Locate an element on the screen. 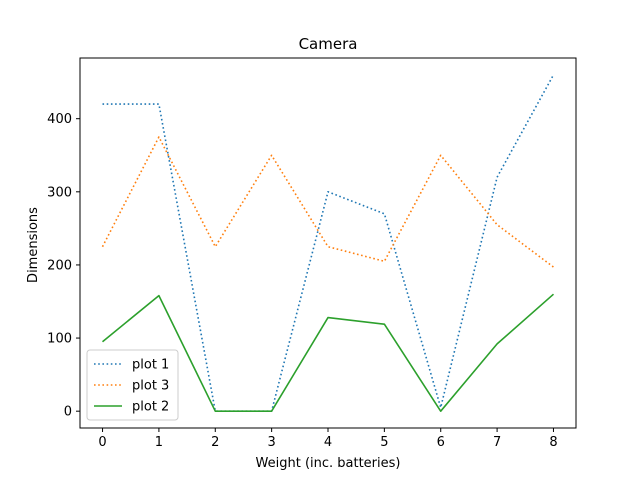 This screenshot has width=640, height=480. x-tick-label: 8 is located at coordinates (553, 442).